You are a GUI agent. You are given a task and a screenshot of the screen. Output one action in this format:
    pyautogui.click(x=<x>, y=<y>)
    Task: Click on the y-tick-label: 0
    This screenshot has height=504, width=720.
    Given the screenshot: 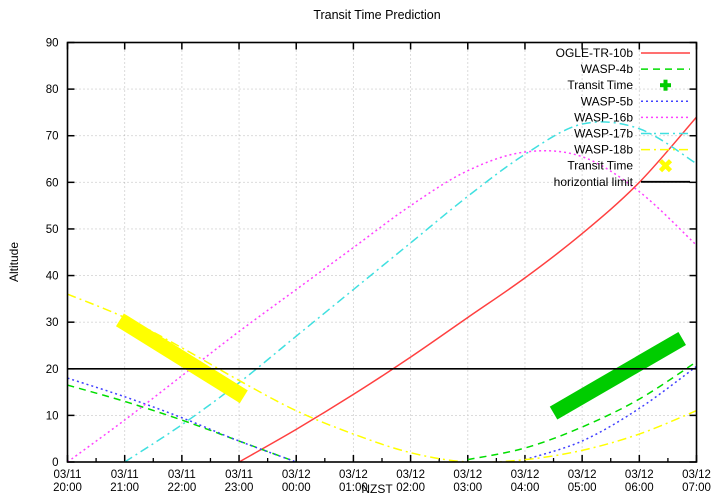 What is the action you would take?
    pyautogui.click(x=55, y=463)
    